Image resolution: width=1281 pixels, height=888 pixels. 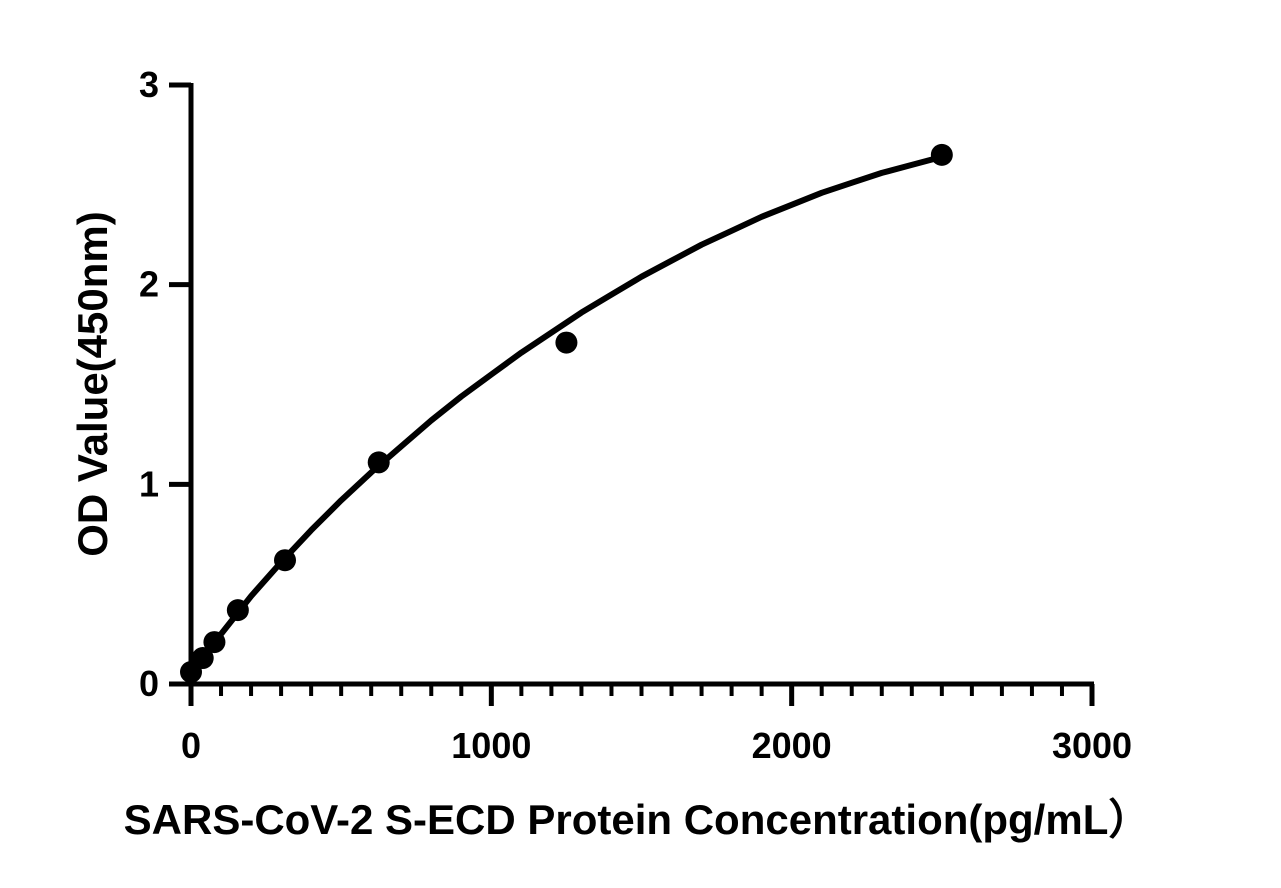 I want to click on x-tick-label: 1000, so click(x=491, y=745).